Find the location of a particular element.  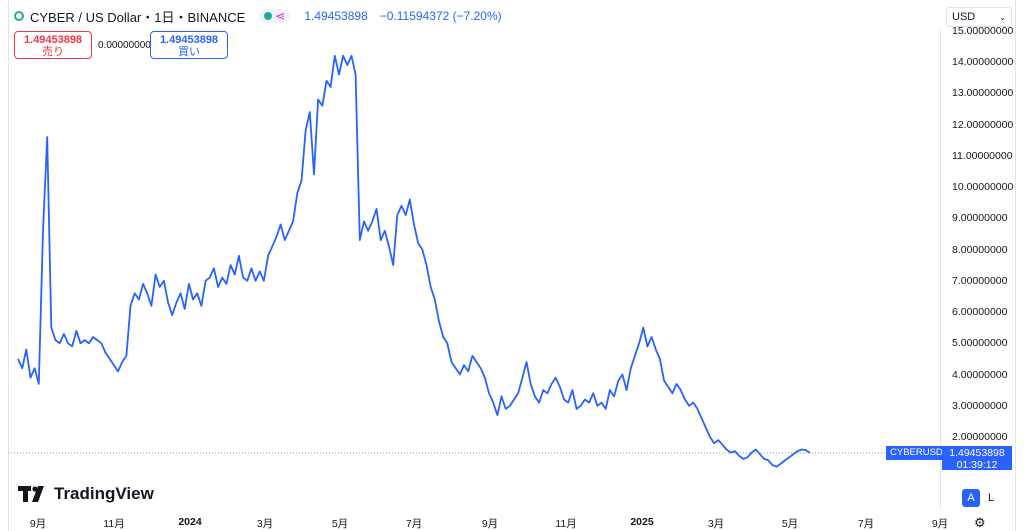

y-tick-label: 8.00000000 is located at coordinates (980, 249).